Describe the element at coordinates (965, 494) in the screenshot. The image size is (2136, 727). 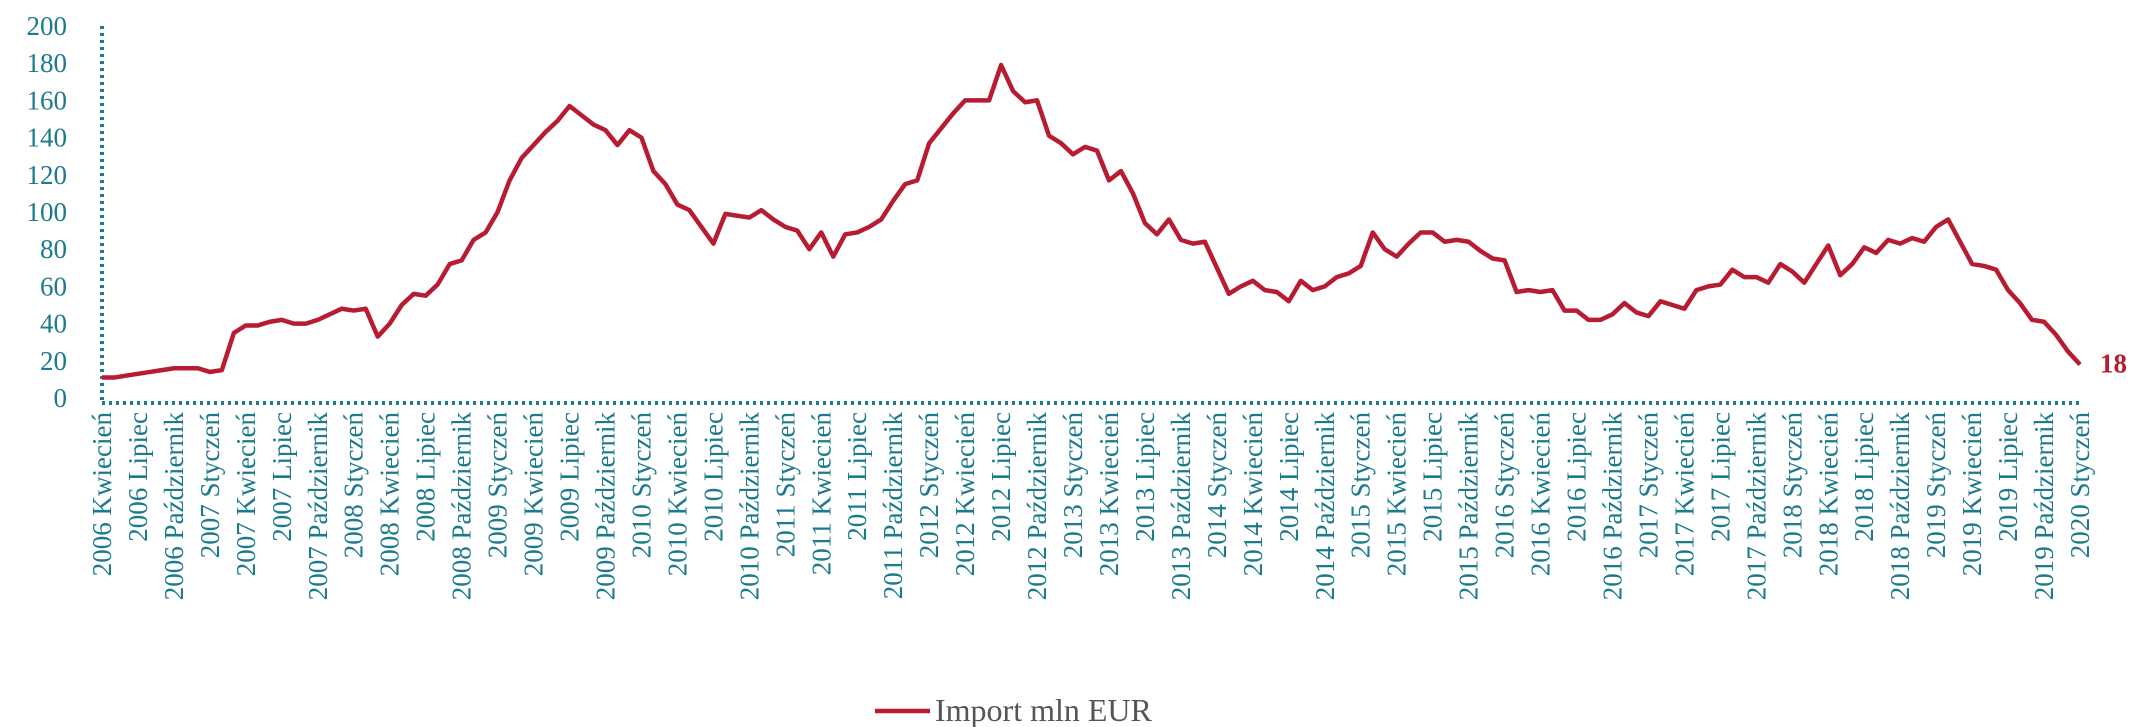
I see `x-tick-label: 2012 Kwiecień` at that location.